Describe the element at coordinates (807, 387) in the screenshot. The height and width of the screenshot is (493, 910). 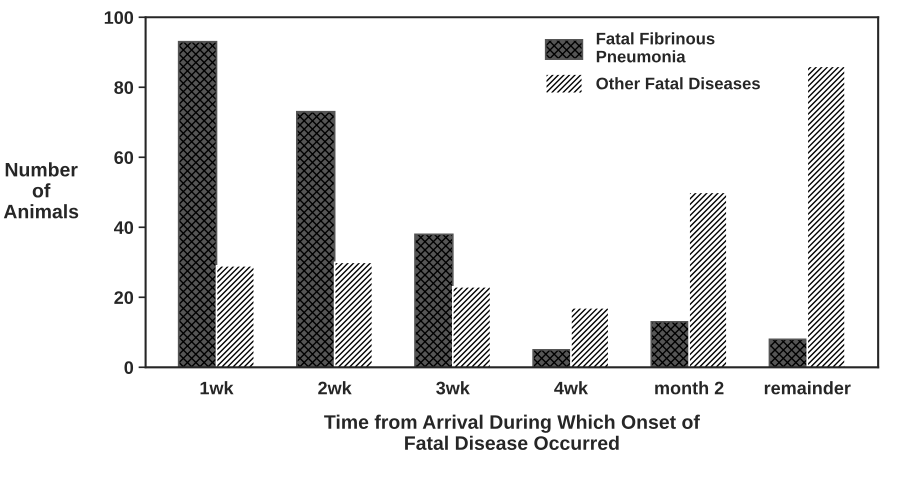
I see `x-tick-label: remainder` at that location.